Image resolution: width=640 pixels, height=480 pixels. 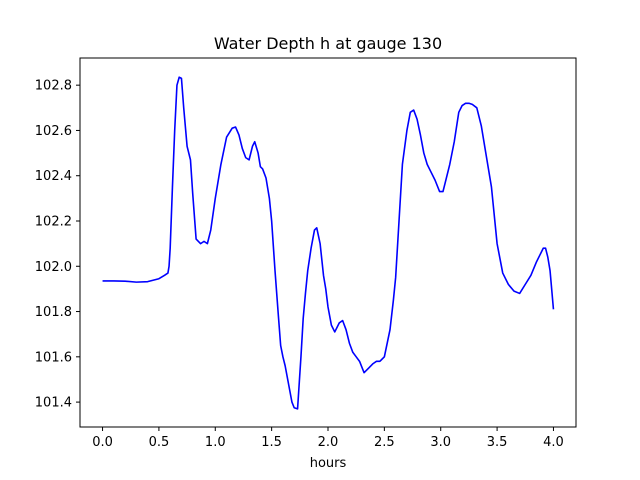 I want to click on y-tick-label: 101.6, so click(x=53, y=357).